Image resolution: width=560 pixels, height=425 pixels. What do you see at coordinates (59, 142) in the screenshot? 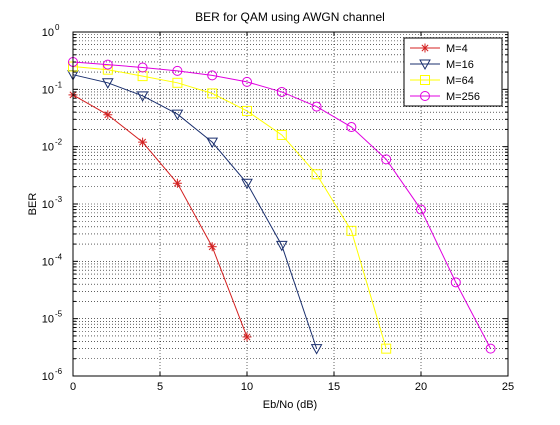
I see `y-tick-exponent: -2` at bounding box center [59, 142].